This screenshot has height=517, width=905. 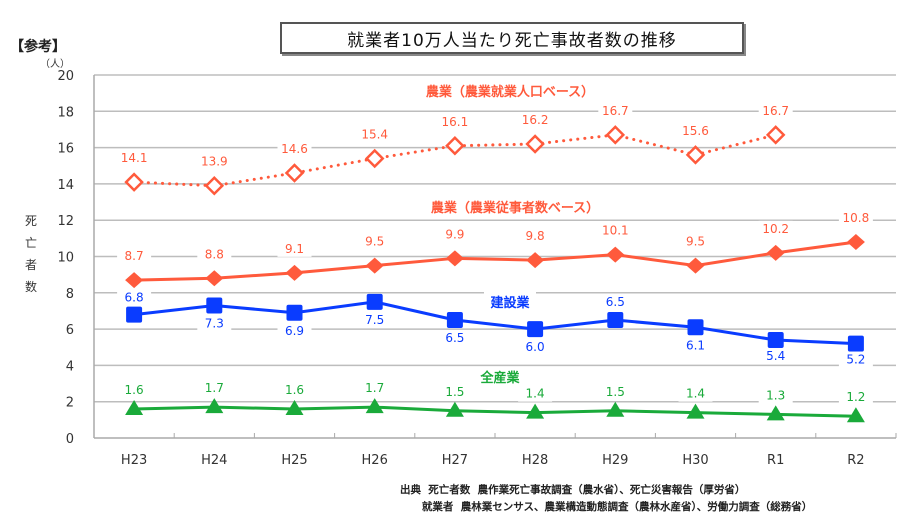 I want to click on data-label: 1.7, so click(x=374, y=388).